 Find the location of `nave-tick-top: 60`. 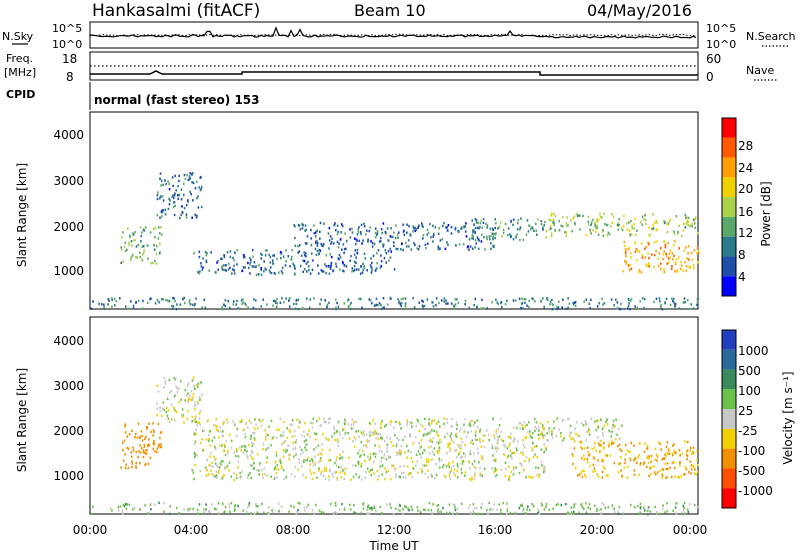

nave-tick-top: 60 is located at coordinates (713, 59).